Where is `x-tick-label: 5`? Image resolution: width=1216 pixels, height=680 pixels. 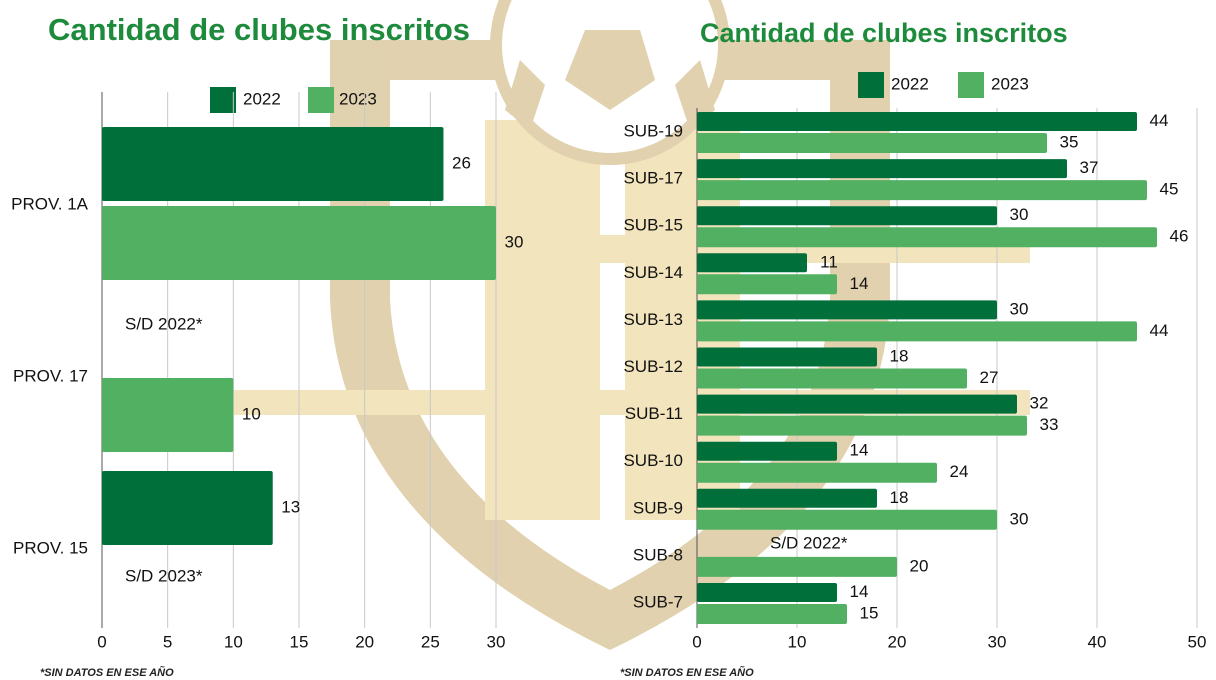 x-tick-label: 5 is located at coordinates (167, 641).